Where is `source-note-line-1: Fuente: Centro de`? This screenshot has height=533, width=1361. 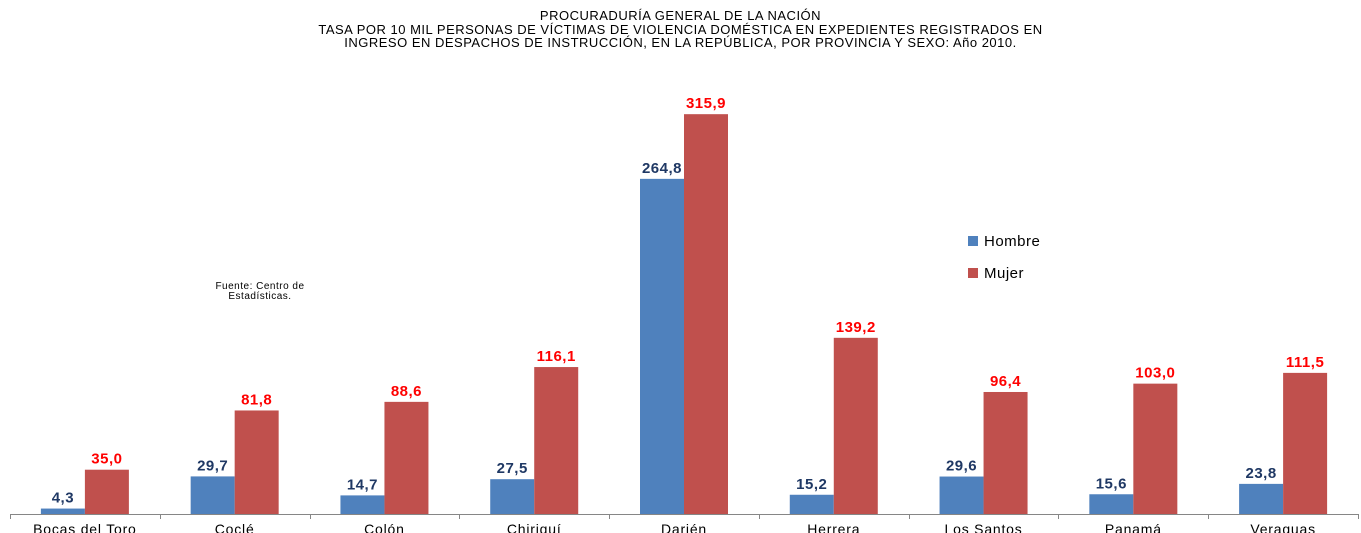 source-note-line-1: Fuente: Centro de is located at coordinates (260, 286).